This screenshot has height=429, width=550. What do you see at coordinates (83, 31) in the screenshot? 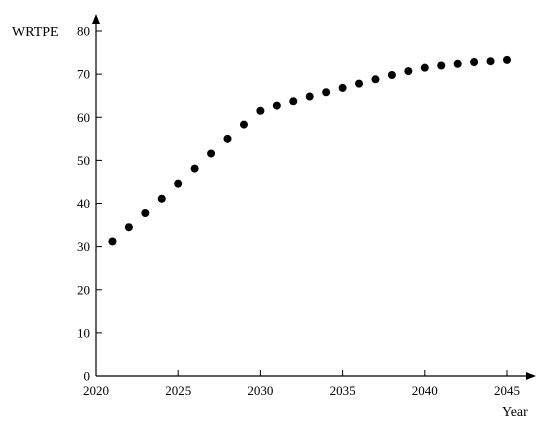
I see `y-tick-label: 80` at bounding box center [83, 31].